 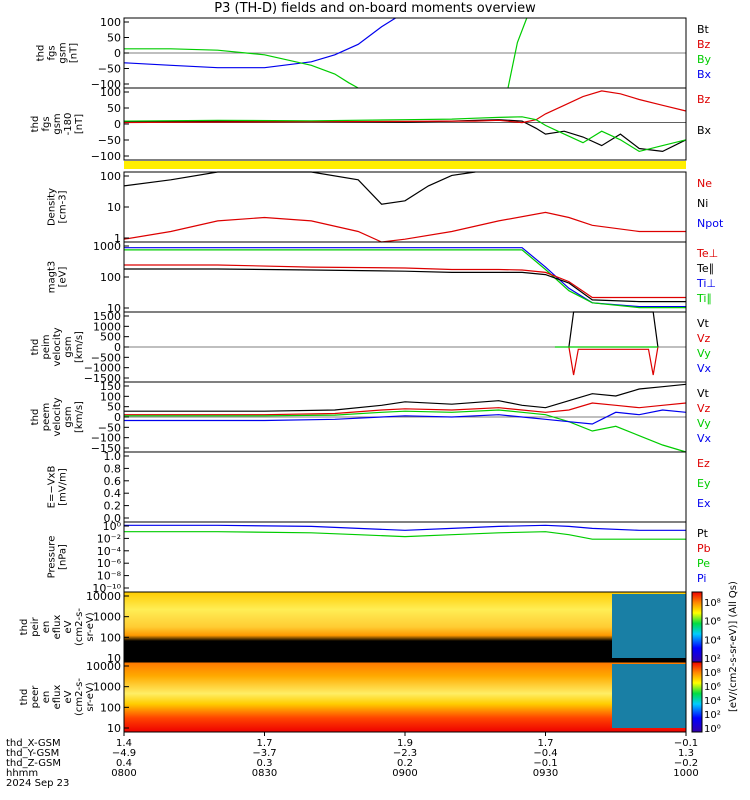 What do you see at coordinates (46, 346) in the screenshot?
I see `y-axis-label-line: peim` at bounding box center [46, 346].